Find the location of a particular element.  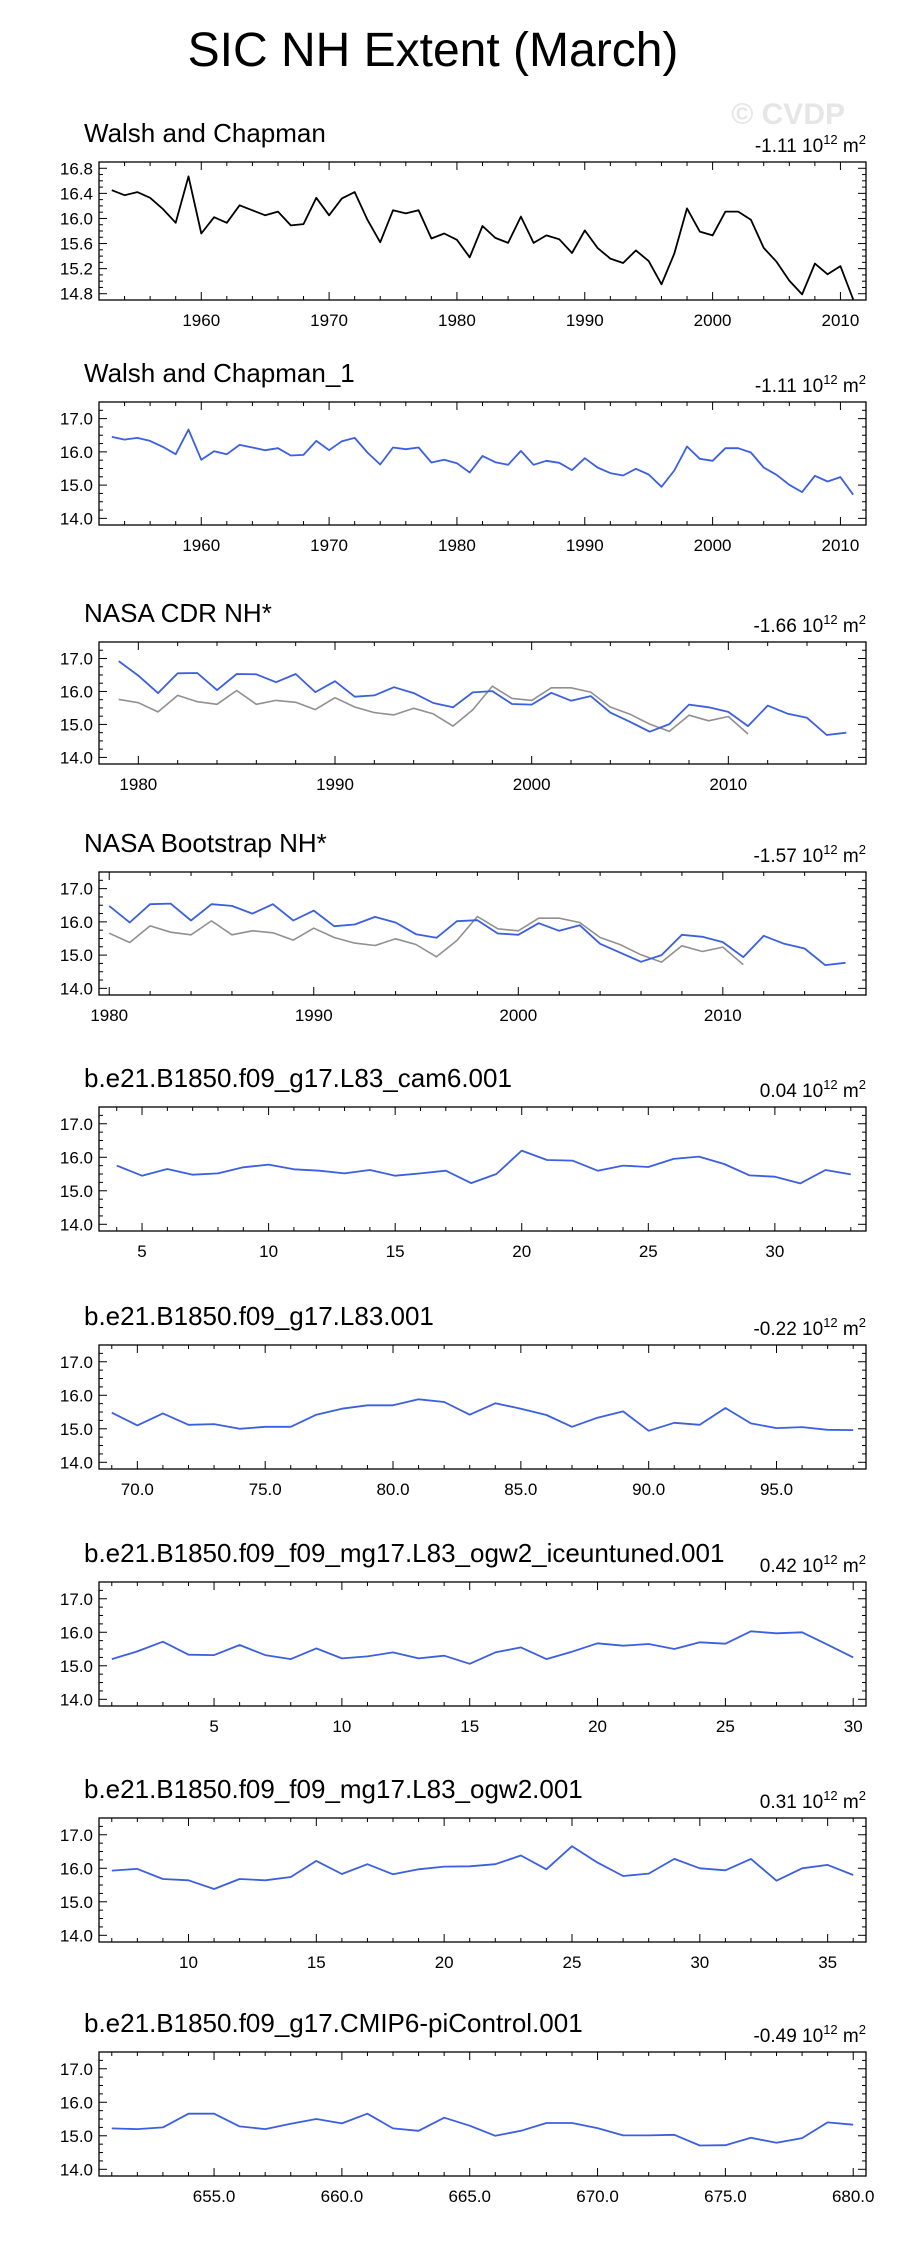

x-tick-label: 670.0 is located at coordinates (597, 2196).